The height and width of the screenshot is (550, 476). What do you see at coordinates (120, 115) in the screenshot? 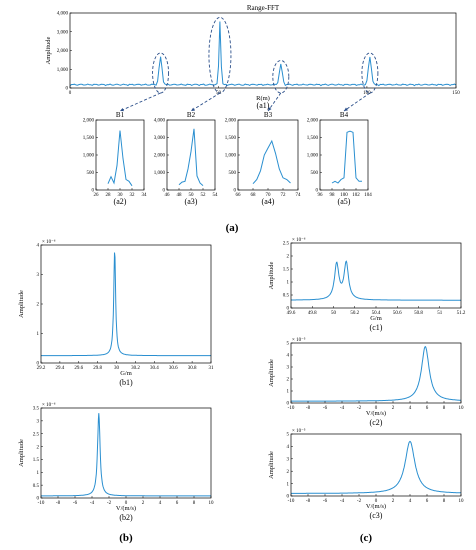
I see `inset-name-a2: B1` at bounding box center [120, 115].